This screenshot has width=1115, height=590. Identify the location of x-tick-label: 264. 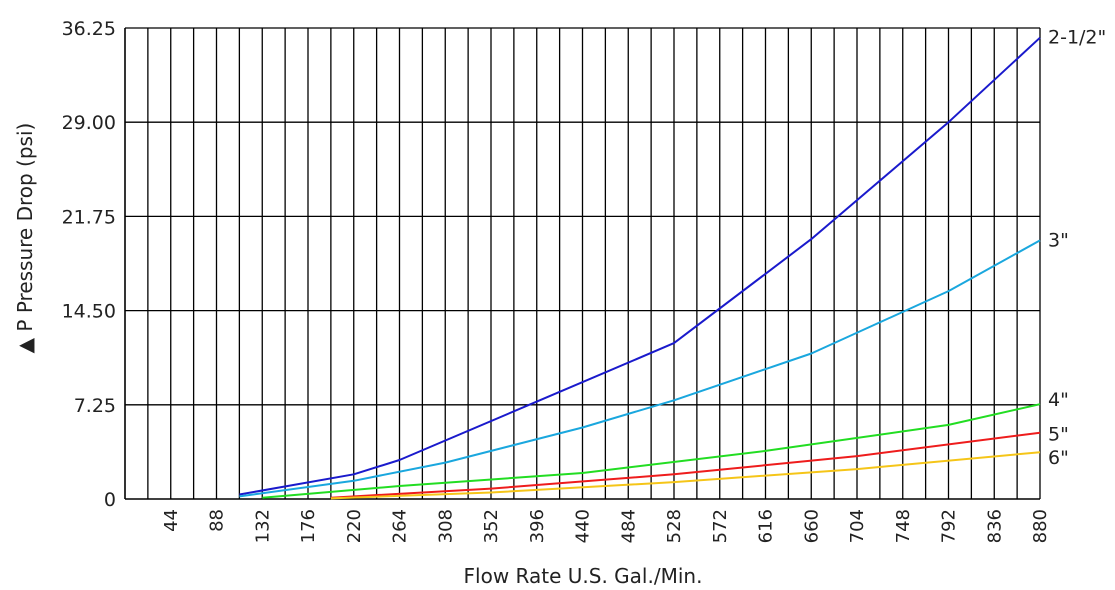
(400, 526).